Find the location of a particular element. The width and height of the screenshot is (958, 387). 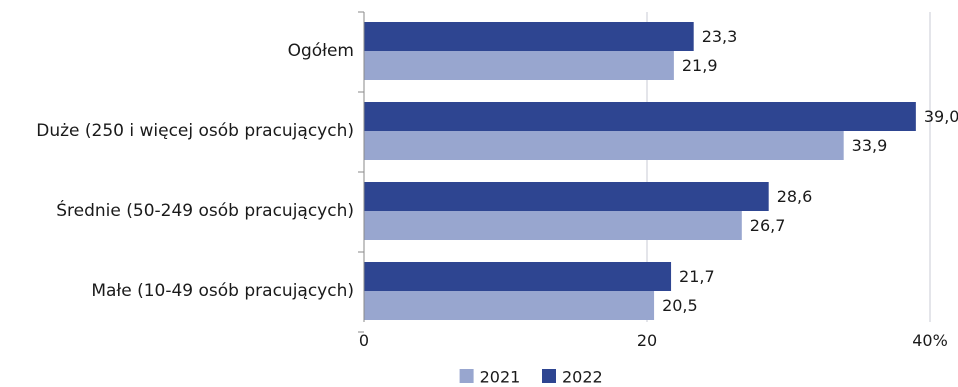

legend: 2021 2022 is located at coordinates (531, 377).